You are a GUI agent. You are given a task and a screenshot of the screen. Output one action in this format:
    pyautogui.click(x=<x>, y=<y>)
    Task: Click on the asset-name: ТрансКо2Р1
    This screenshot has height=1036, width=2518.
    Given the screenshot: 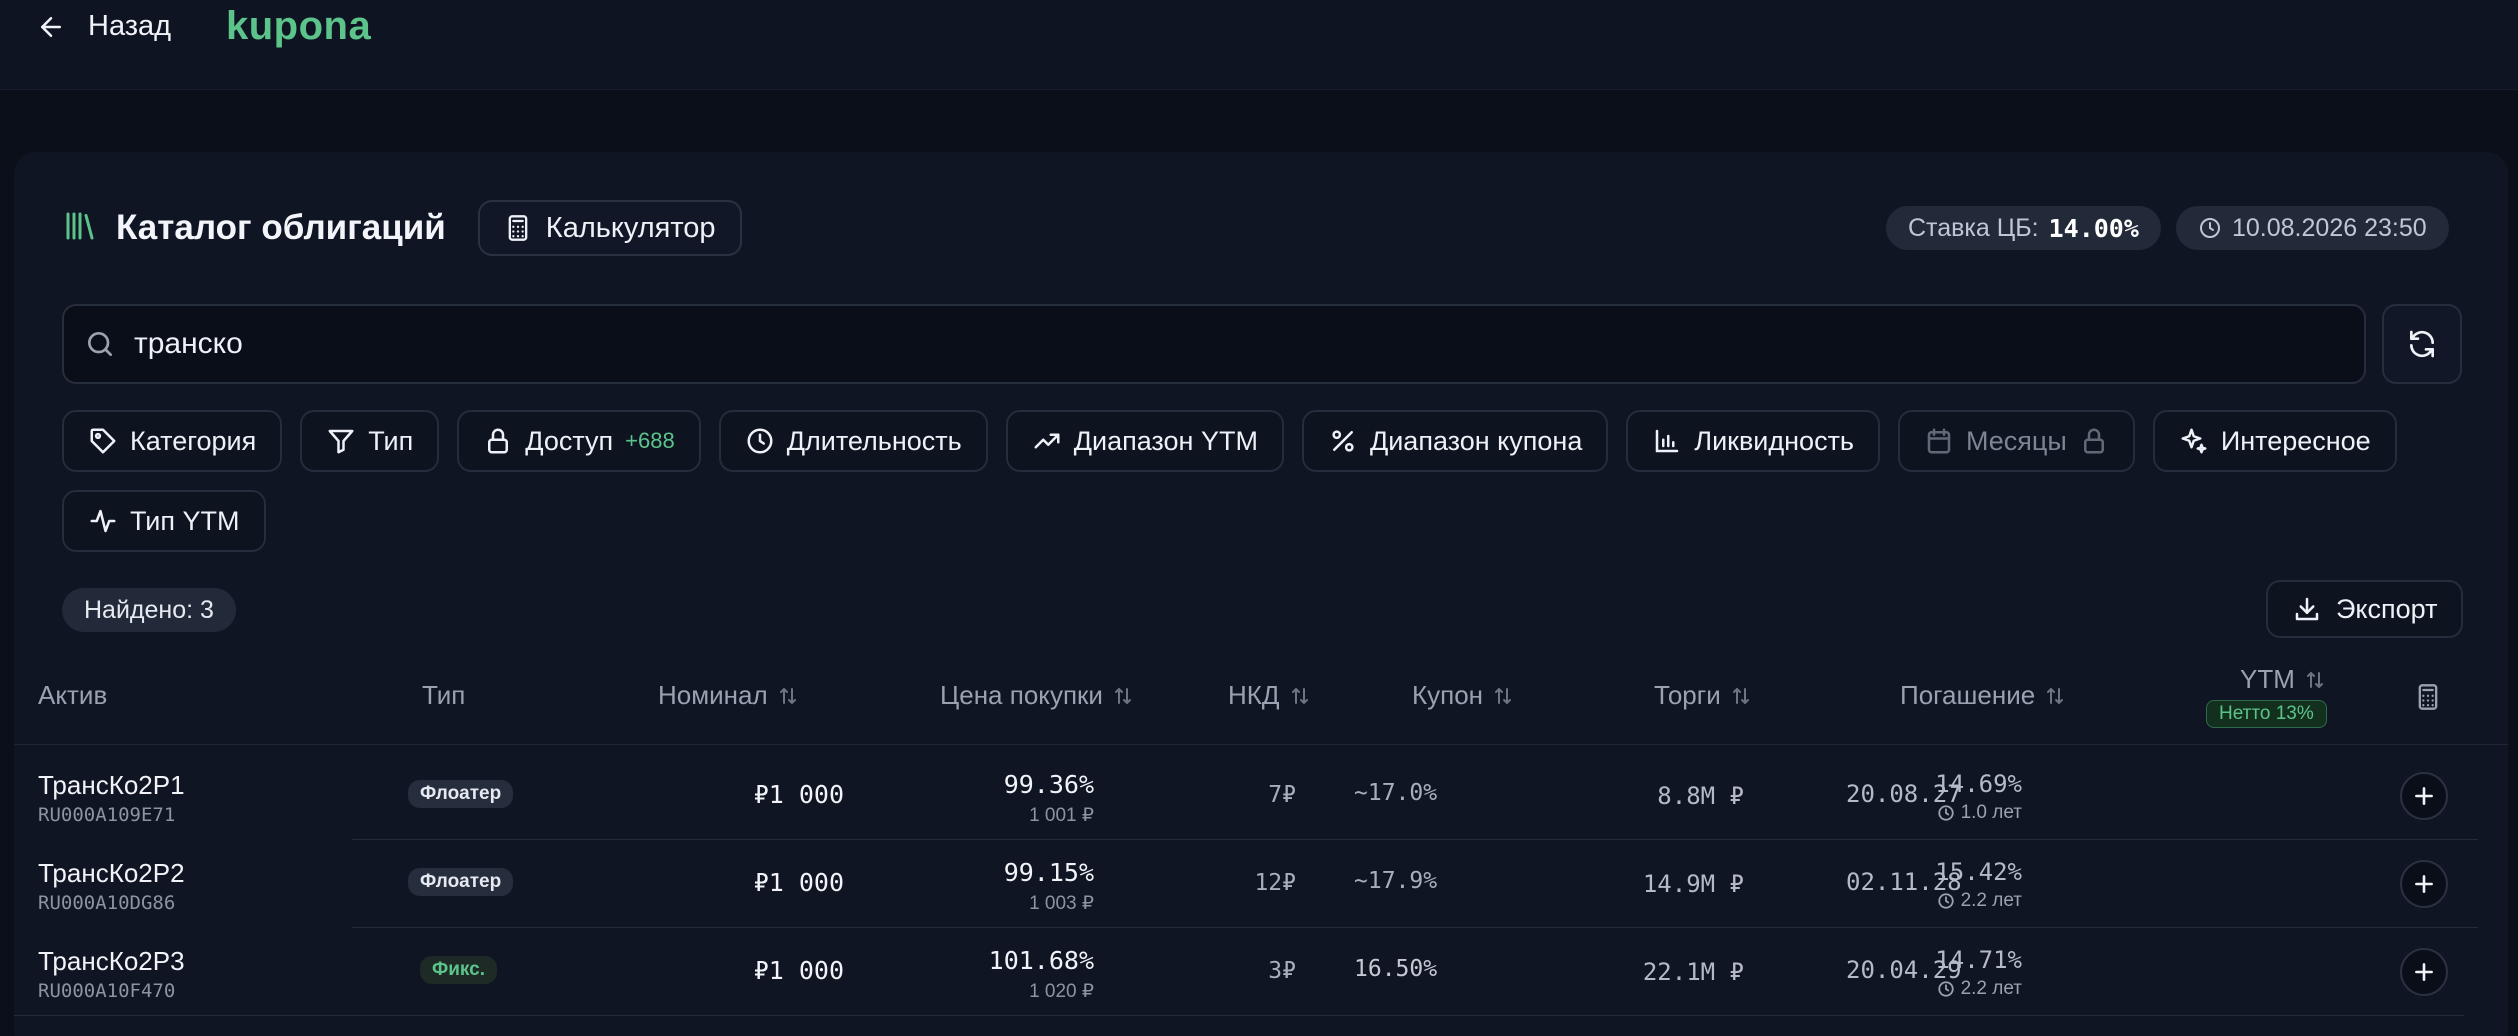 What is the action you would take?
    pyautogui.click(x=111, y=785)
    